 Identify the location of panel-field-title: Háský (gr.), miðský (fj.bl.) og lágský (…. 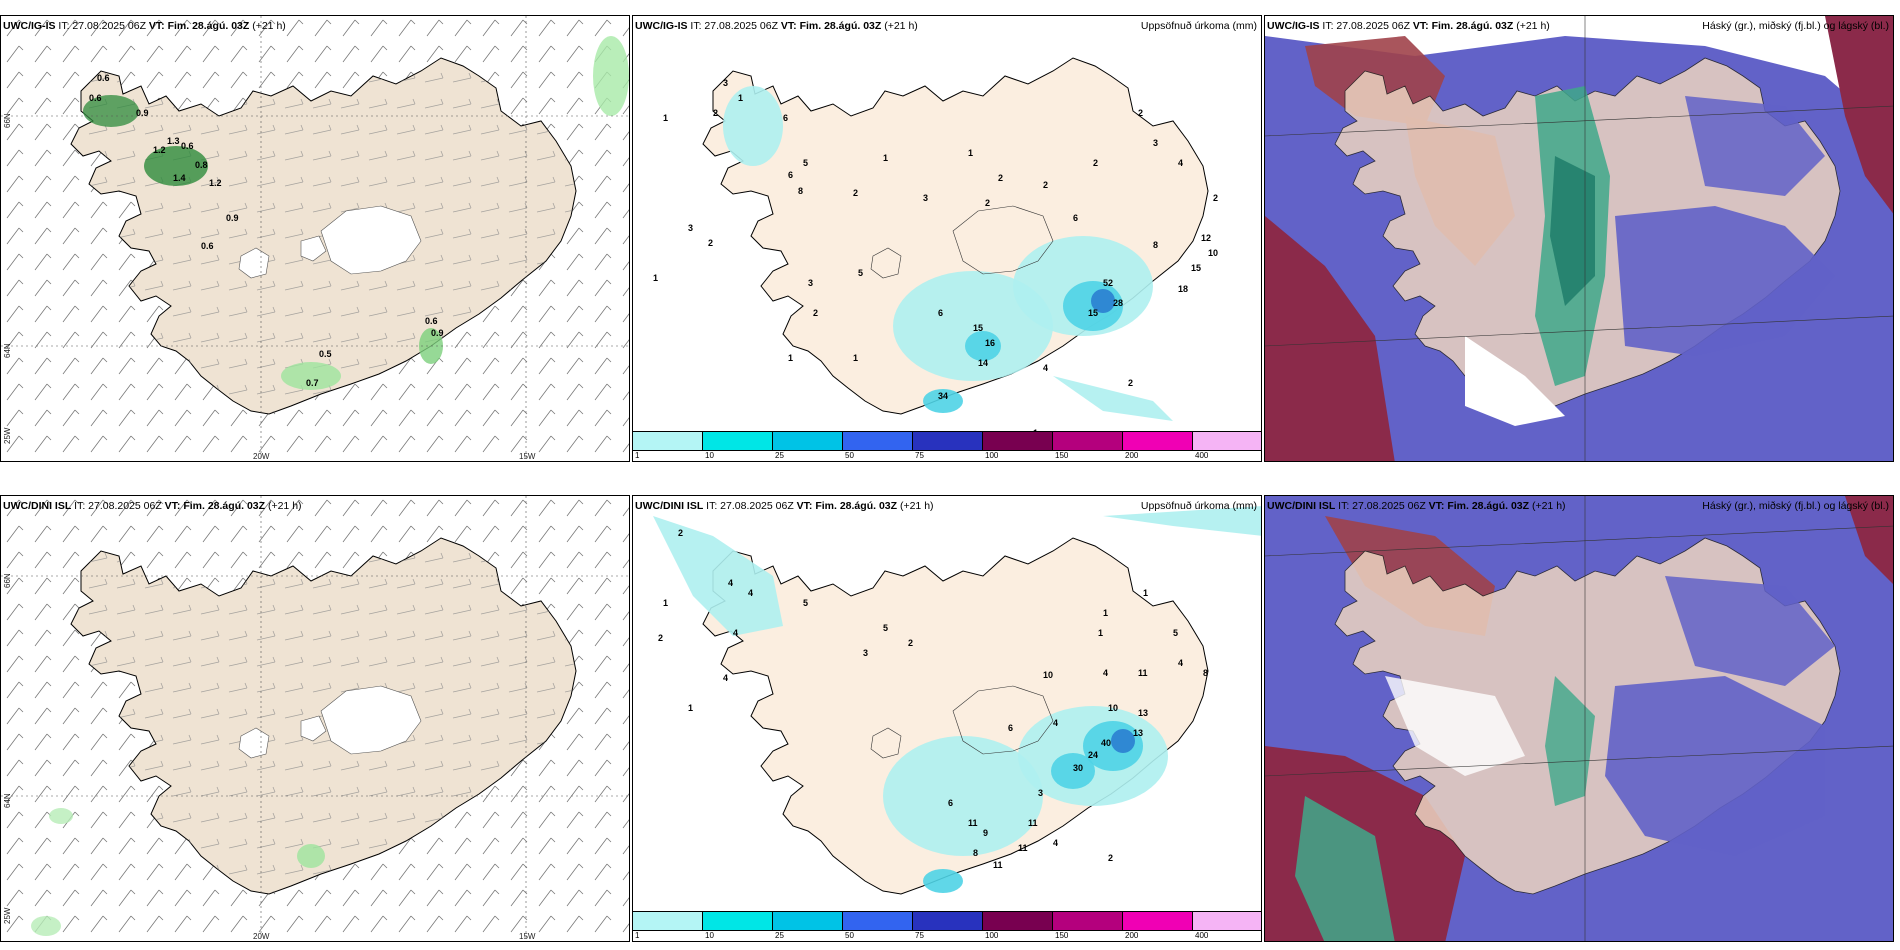
(1795, 26).